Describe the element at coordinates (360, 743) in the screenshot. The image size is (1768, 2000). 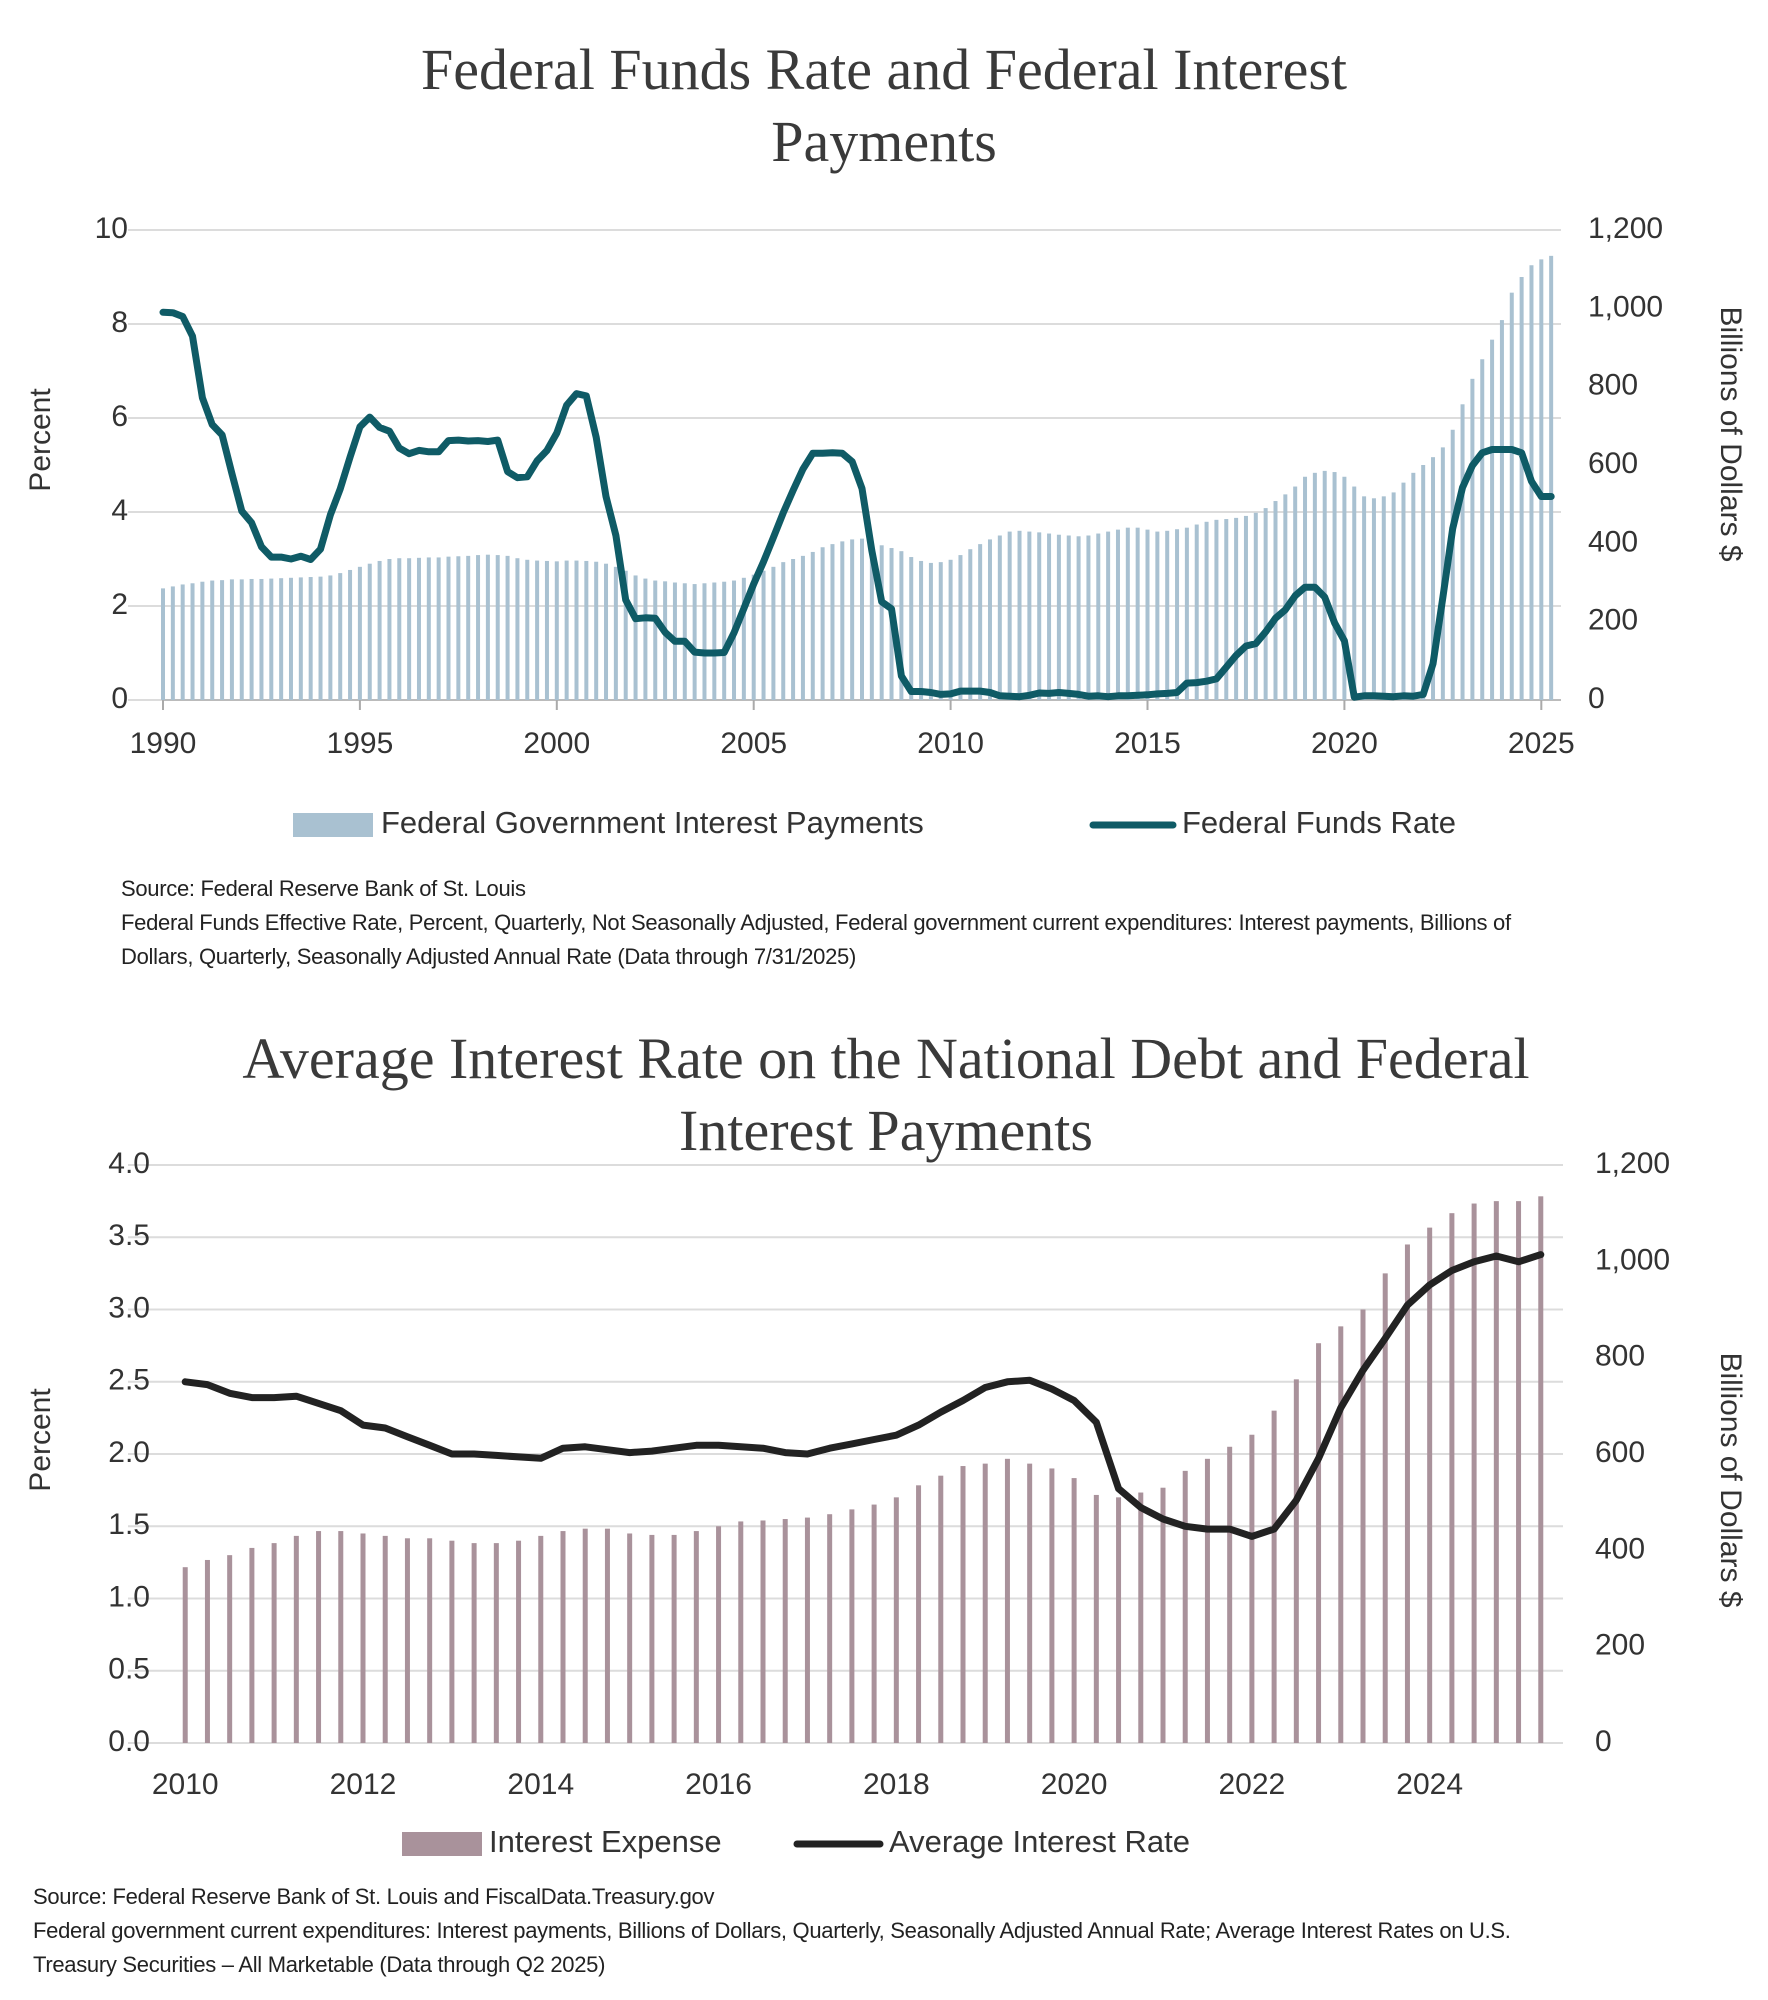
I see `x-tick-label: 1995` at that location.